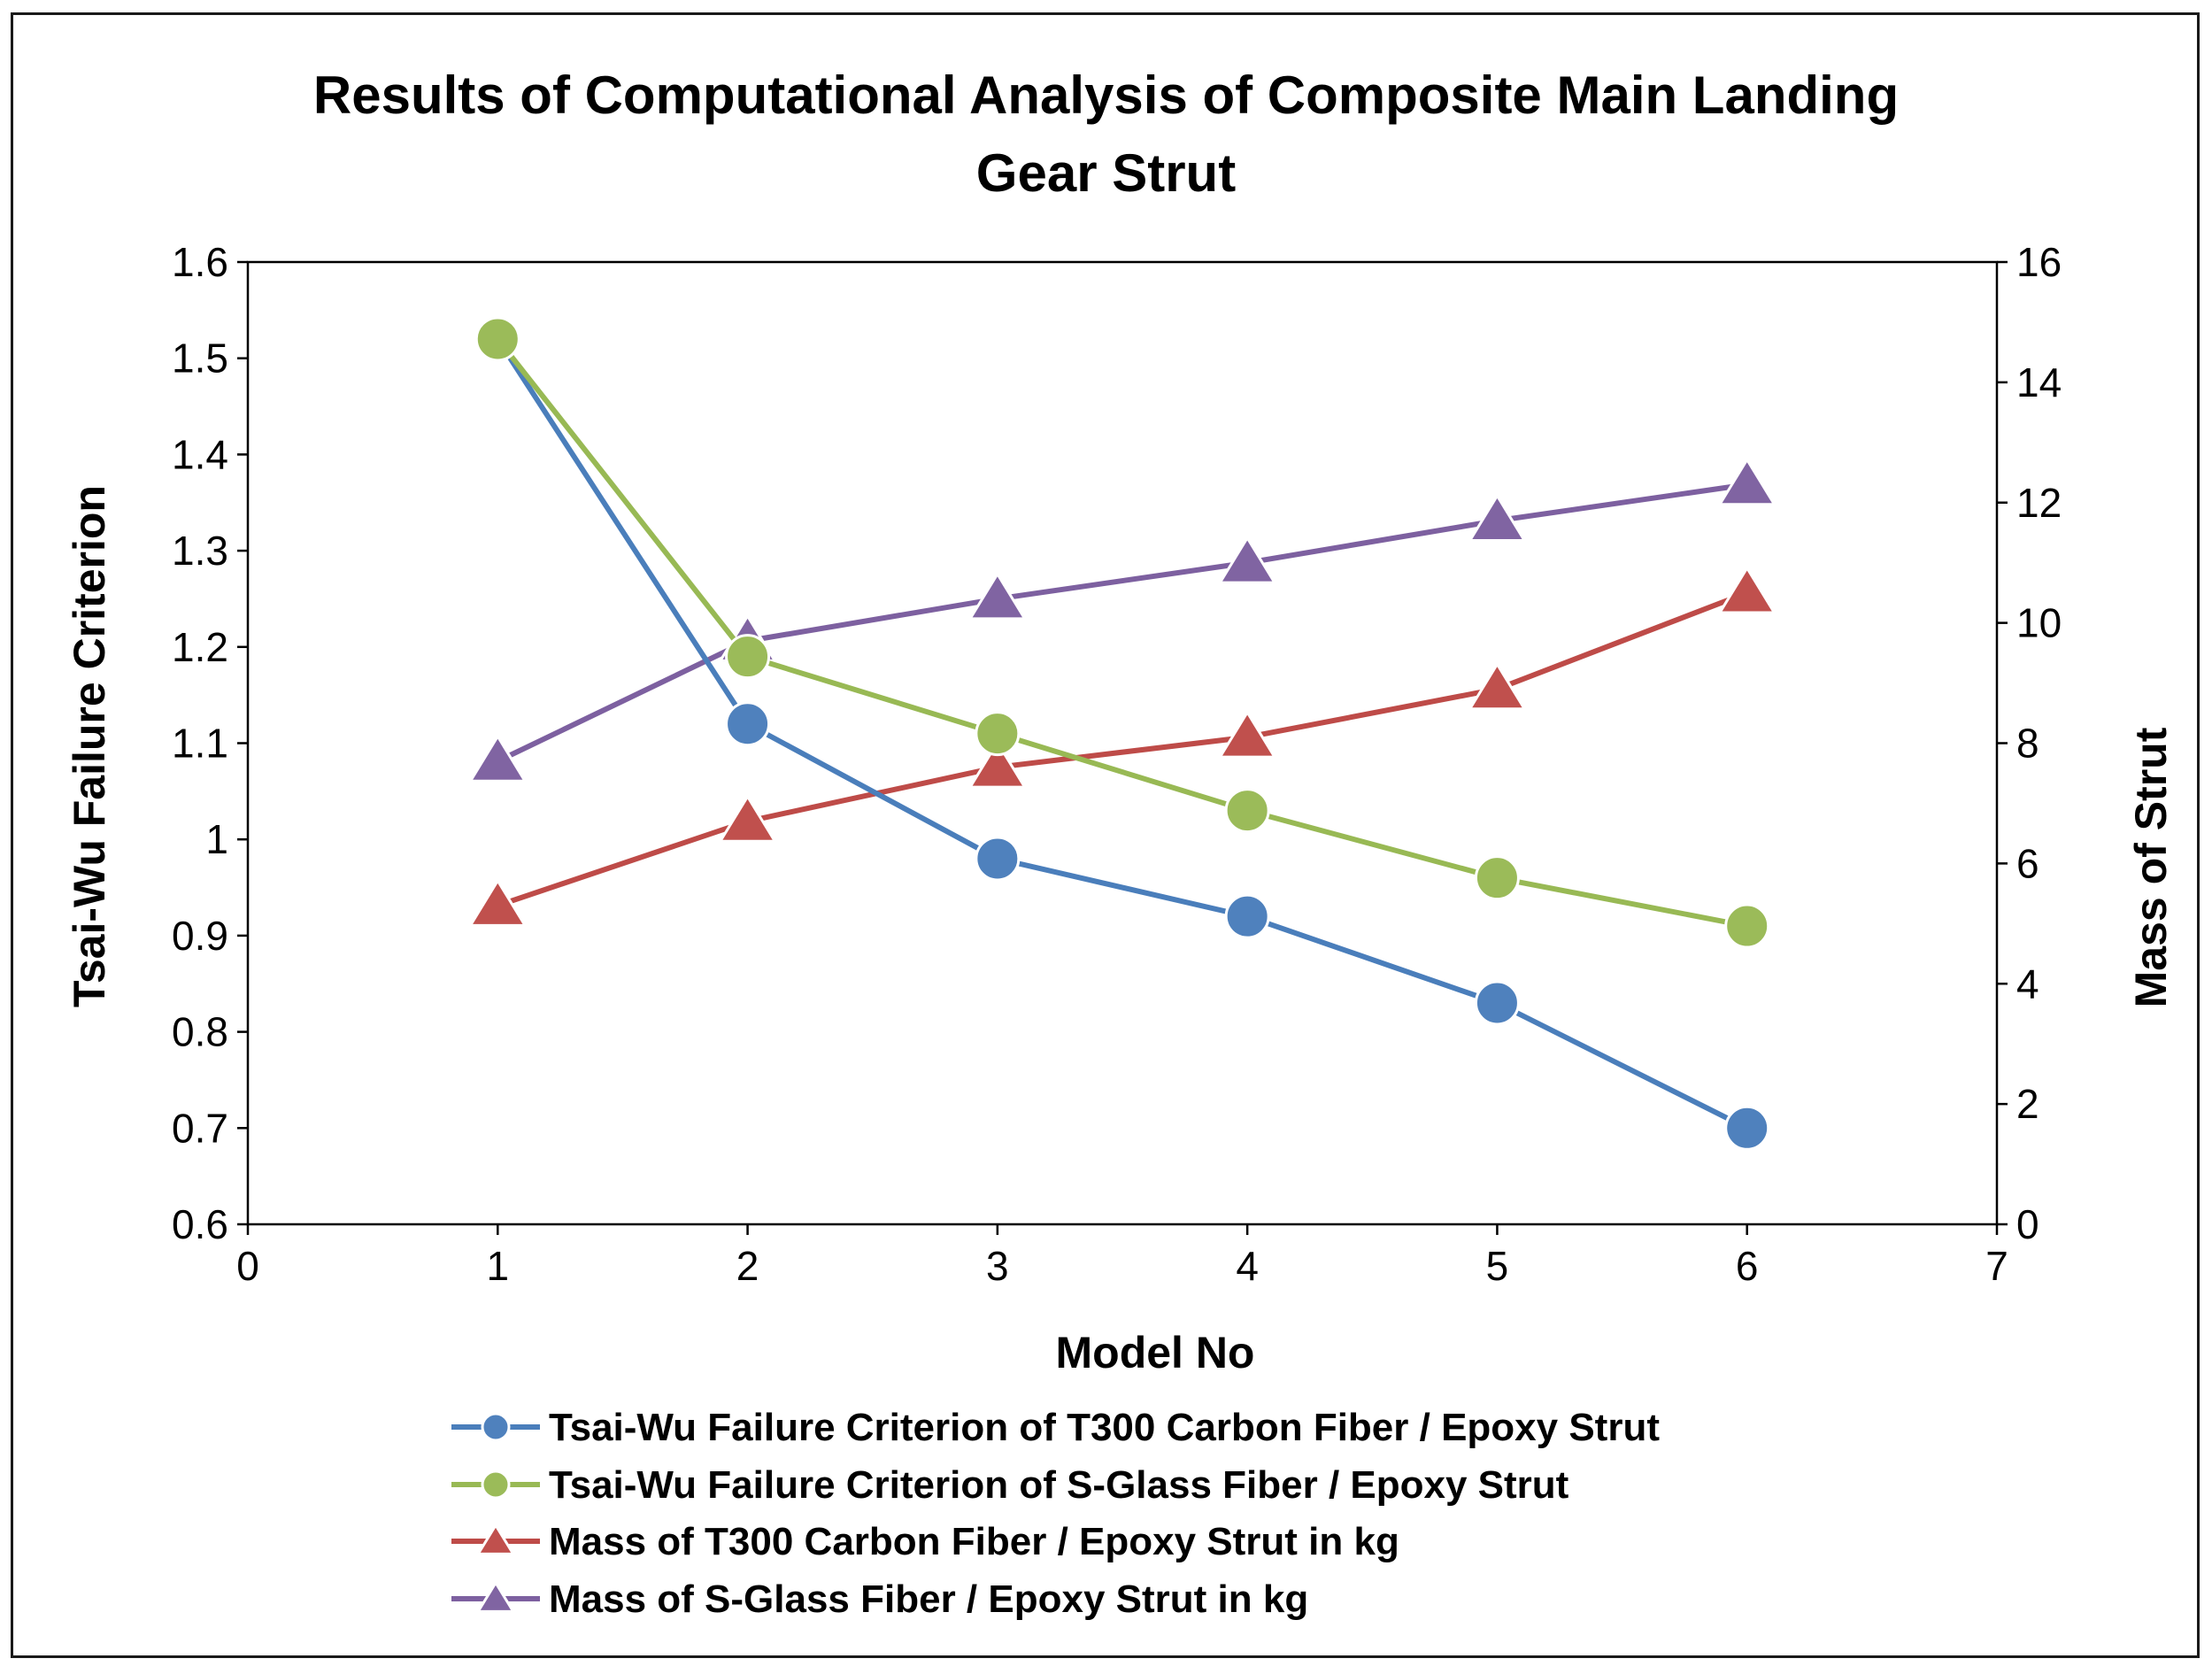  What do you see at coordinates (200, 454) in the screenshot?
I see `y-tick-label: 1.4` at bounding box center [200, 454].